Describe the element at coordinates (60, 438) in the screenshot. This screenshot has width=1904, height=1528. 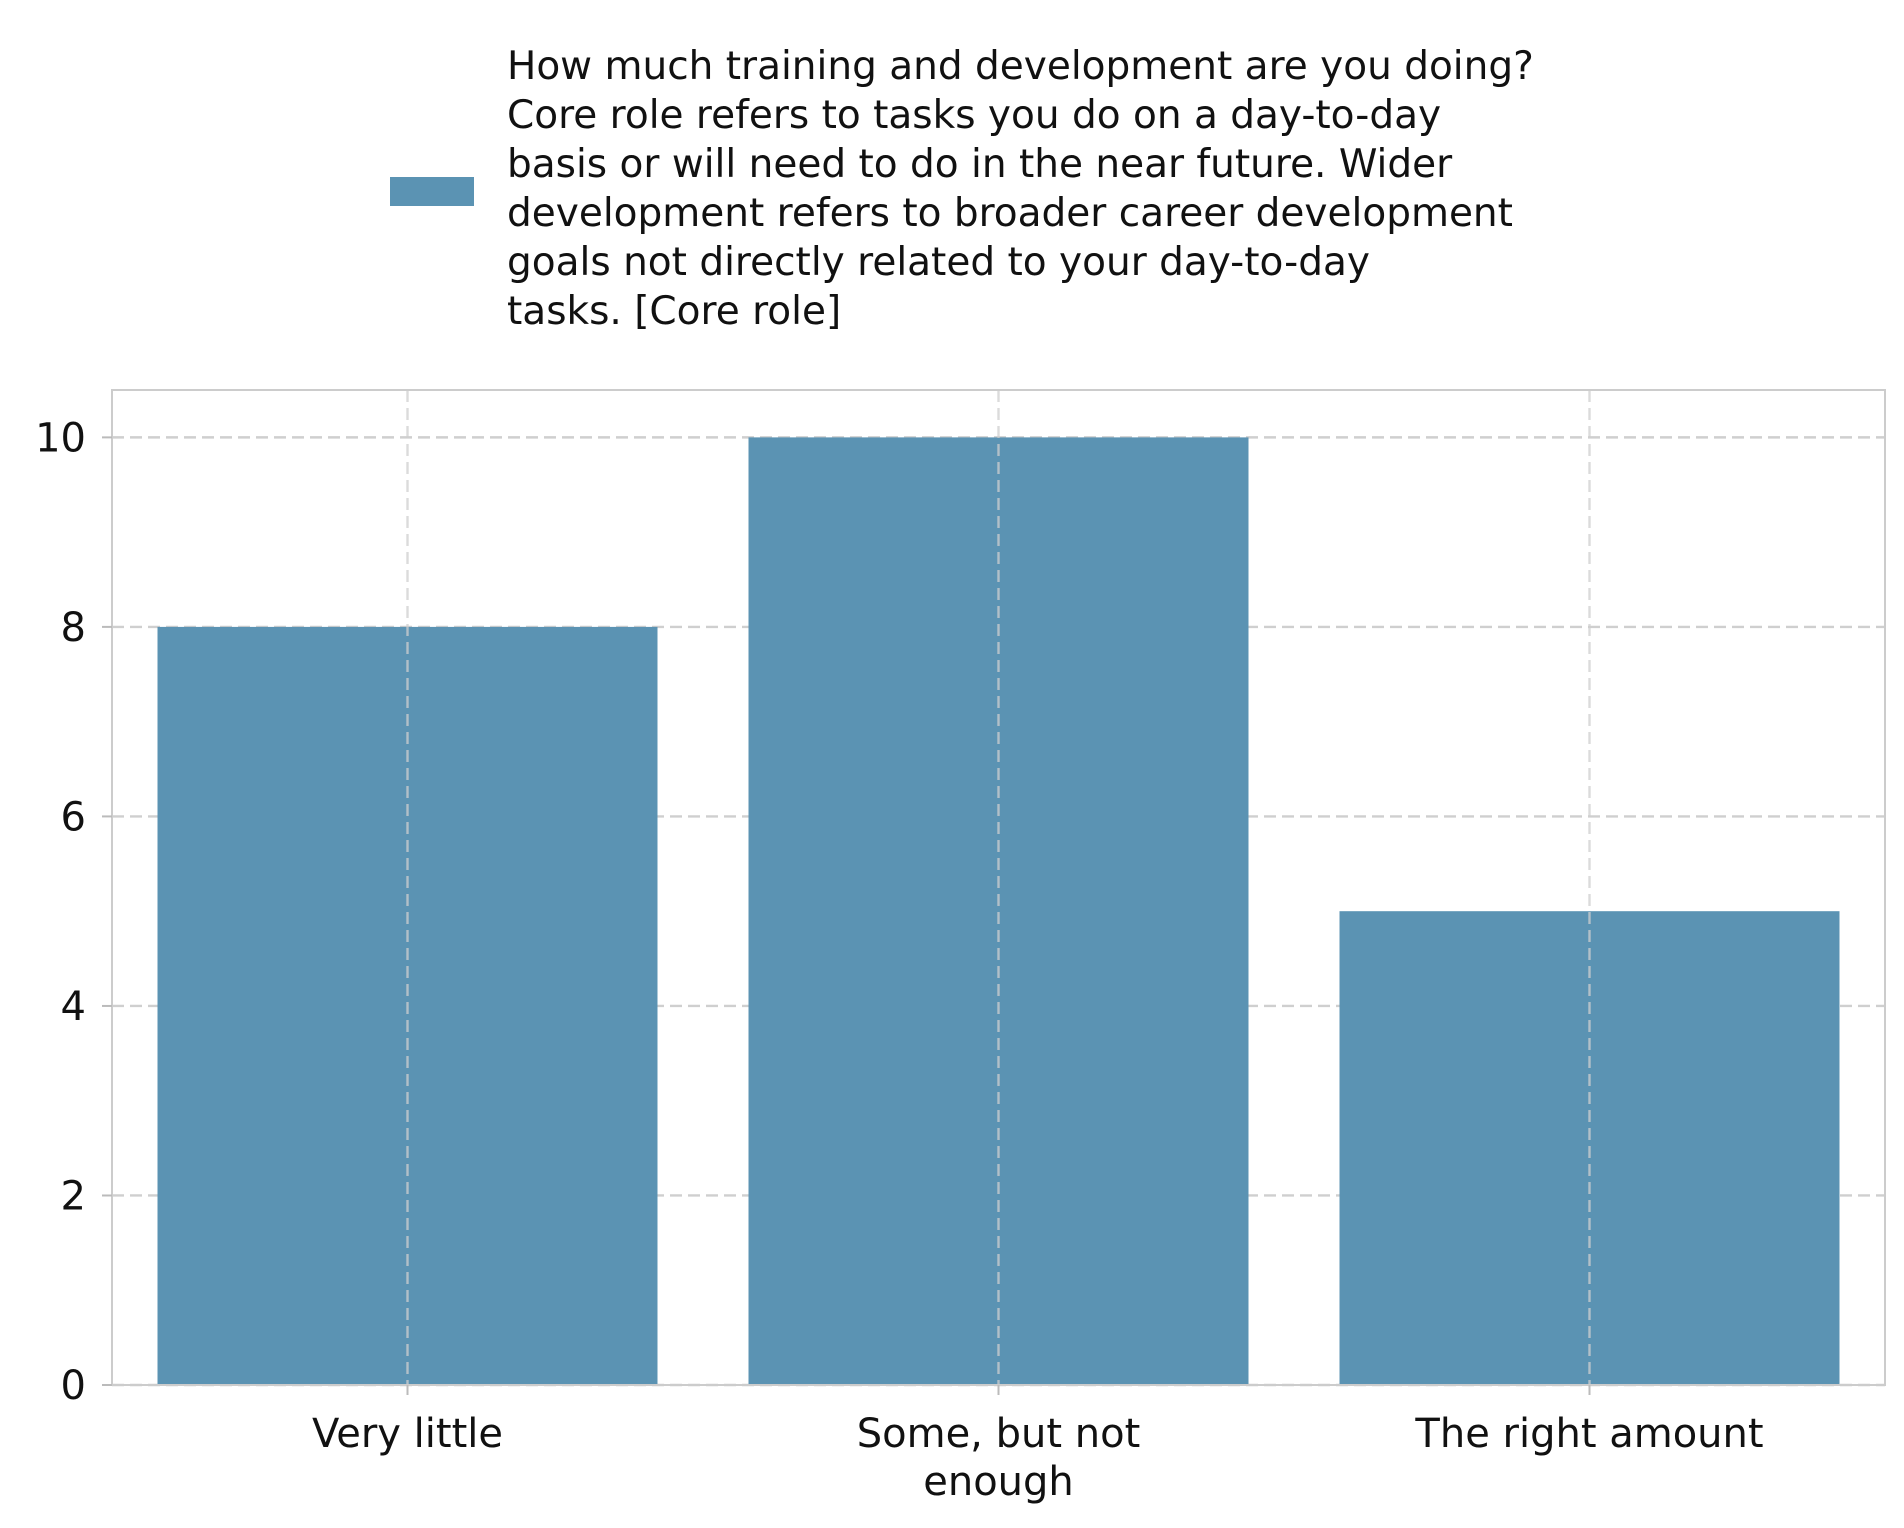
I see `y-tick-label: 10` at that location.